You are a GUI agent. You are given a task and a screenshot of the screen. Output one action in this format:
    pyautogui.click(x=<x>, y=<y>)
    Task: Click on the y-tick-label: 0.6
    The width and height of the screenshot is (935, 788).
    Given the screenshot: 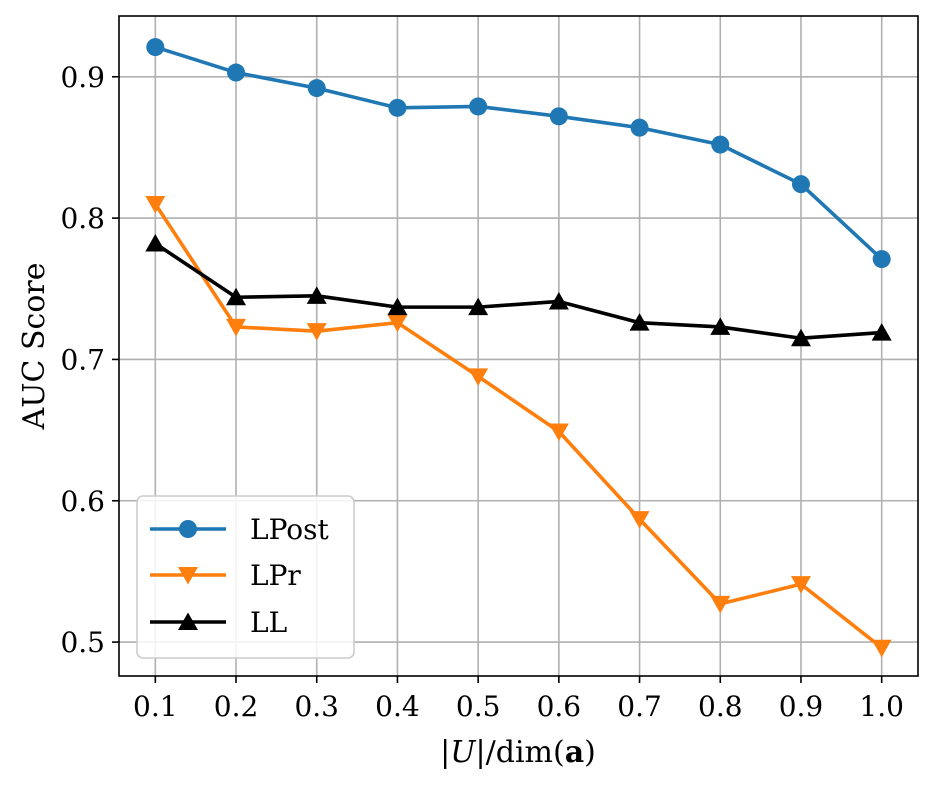 What is the action you would take?
    pyautogui.click(x=82, y=501)
    